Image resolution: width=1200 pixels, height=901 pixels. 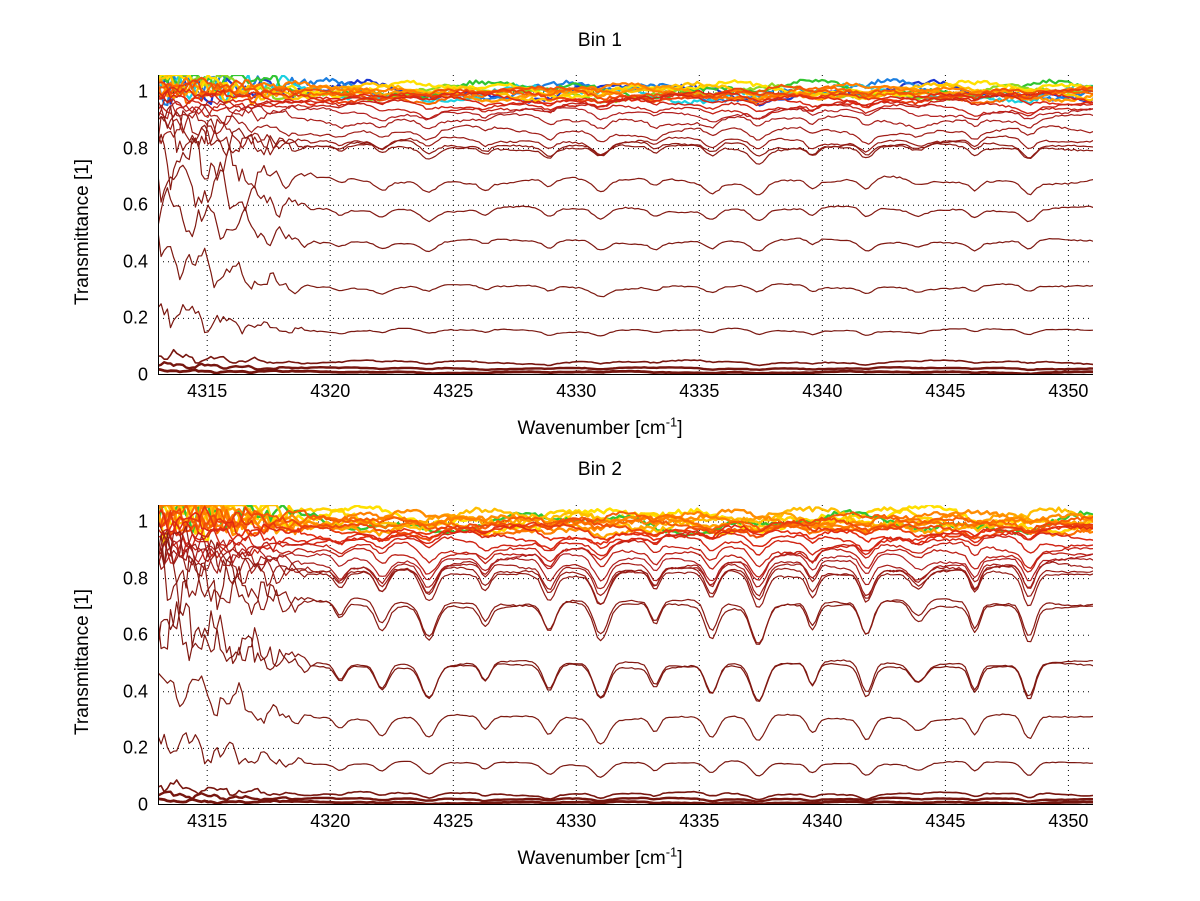 I want to click on x-axis-label-1: Wavenumber [cm-1], so click(x=600, y=427).